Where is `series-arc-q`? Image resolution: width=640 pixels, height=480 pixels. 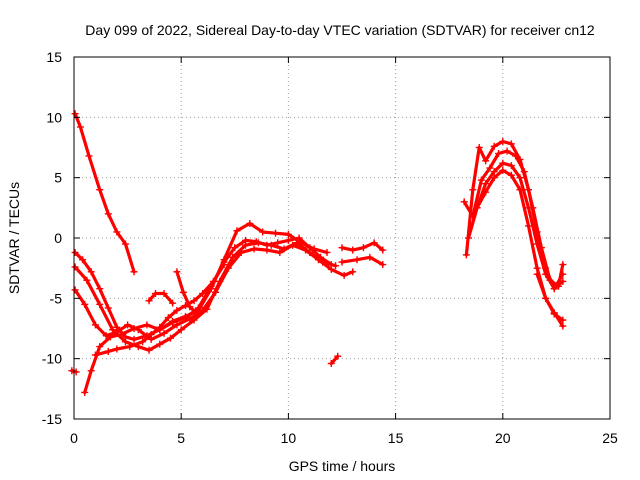
series-arc-q is located at coordinates (550, 300).